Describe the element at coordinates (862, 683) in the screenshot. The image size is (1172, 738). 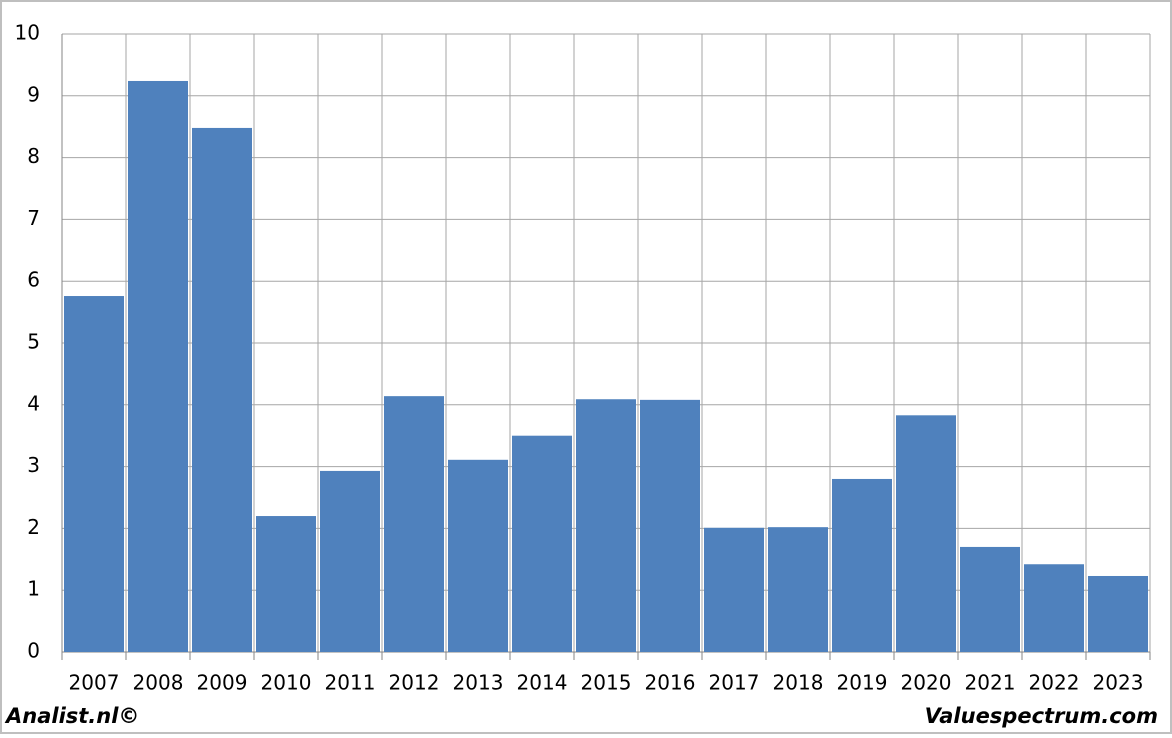
I see `x-tick-label: 2019` at that location.